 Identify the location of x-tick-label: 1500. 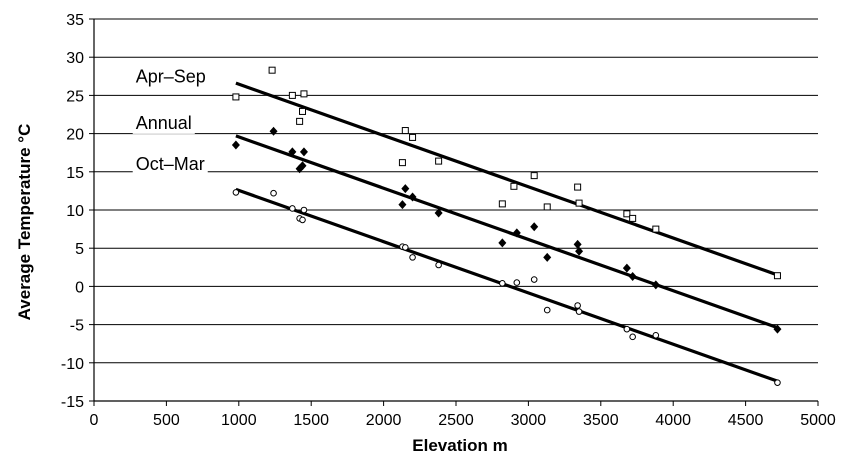
(311, 420).